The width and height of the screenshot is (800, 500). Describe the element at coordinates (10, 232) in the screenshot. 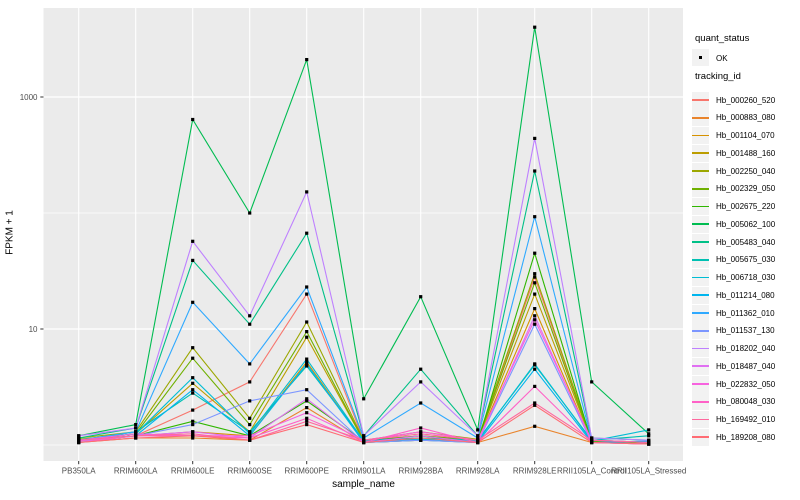

I see `y-axis-title: FPKM + 1` at that location.